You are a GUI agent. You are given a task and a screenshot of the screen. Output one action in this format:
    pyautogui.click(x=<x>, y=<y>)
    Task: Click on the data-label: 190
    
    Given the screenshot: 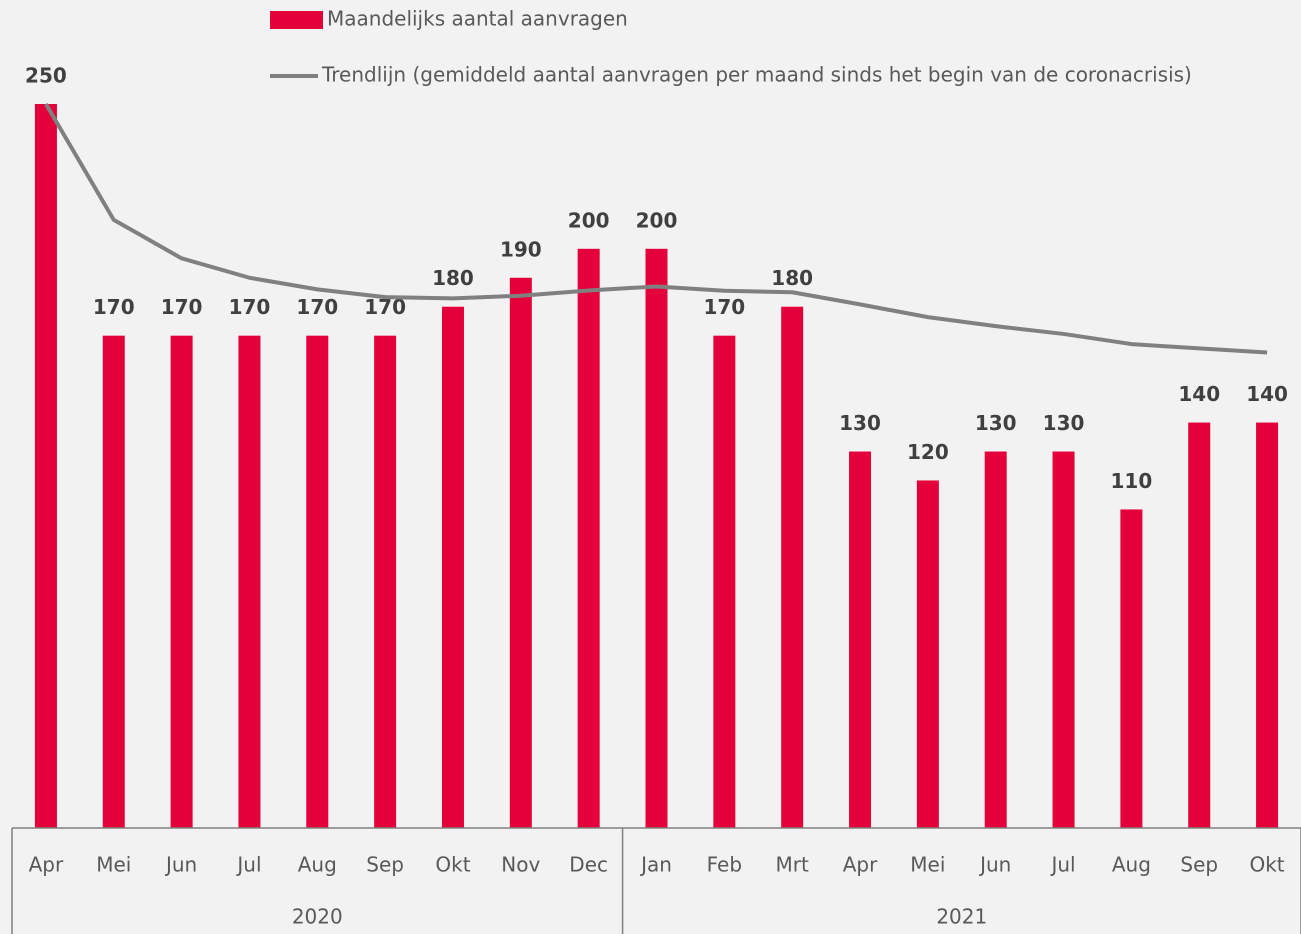 What is the action you would take?
    pyautogui.click(x=521, y=249)
    